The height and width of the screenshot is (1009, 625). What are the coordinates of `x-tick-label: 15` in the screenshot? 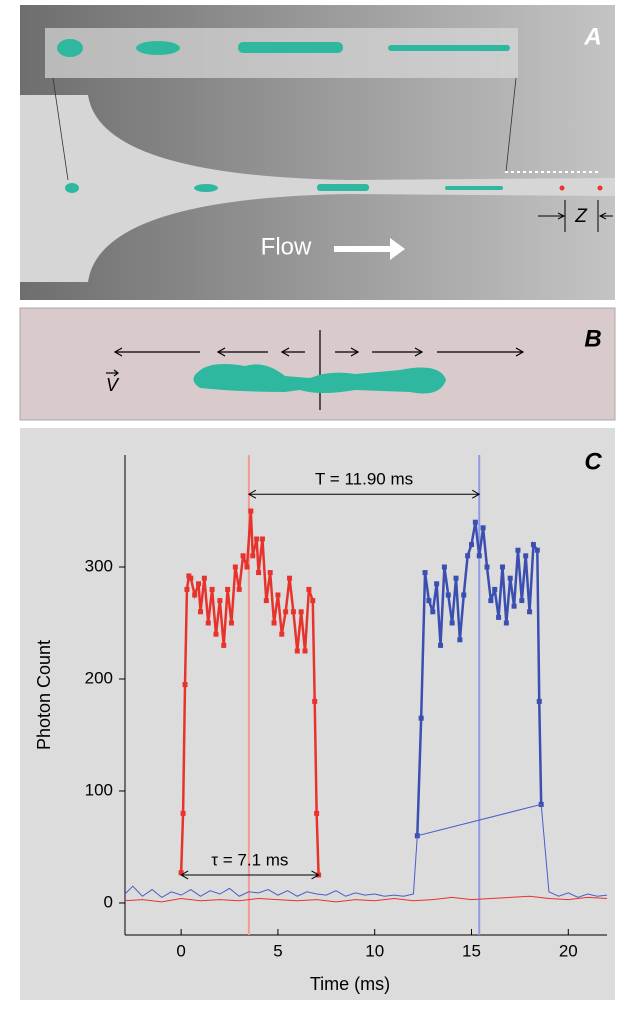 It's located at (471, 950).